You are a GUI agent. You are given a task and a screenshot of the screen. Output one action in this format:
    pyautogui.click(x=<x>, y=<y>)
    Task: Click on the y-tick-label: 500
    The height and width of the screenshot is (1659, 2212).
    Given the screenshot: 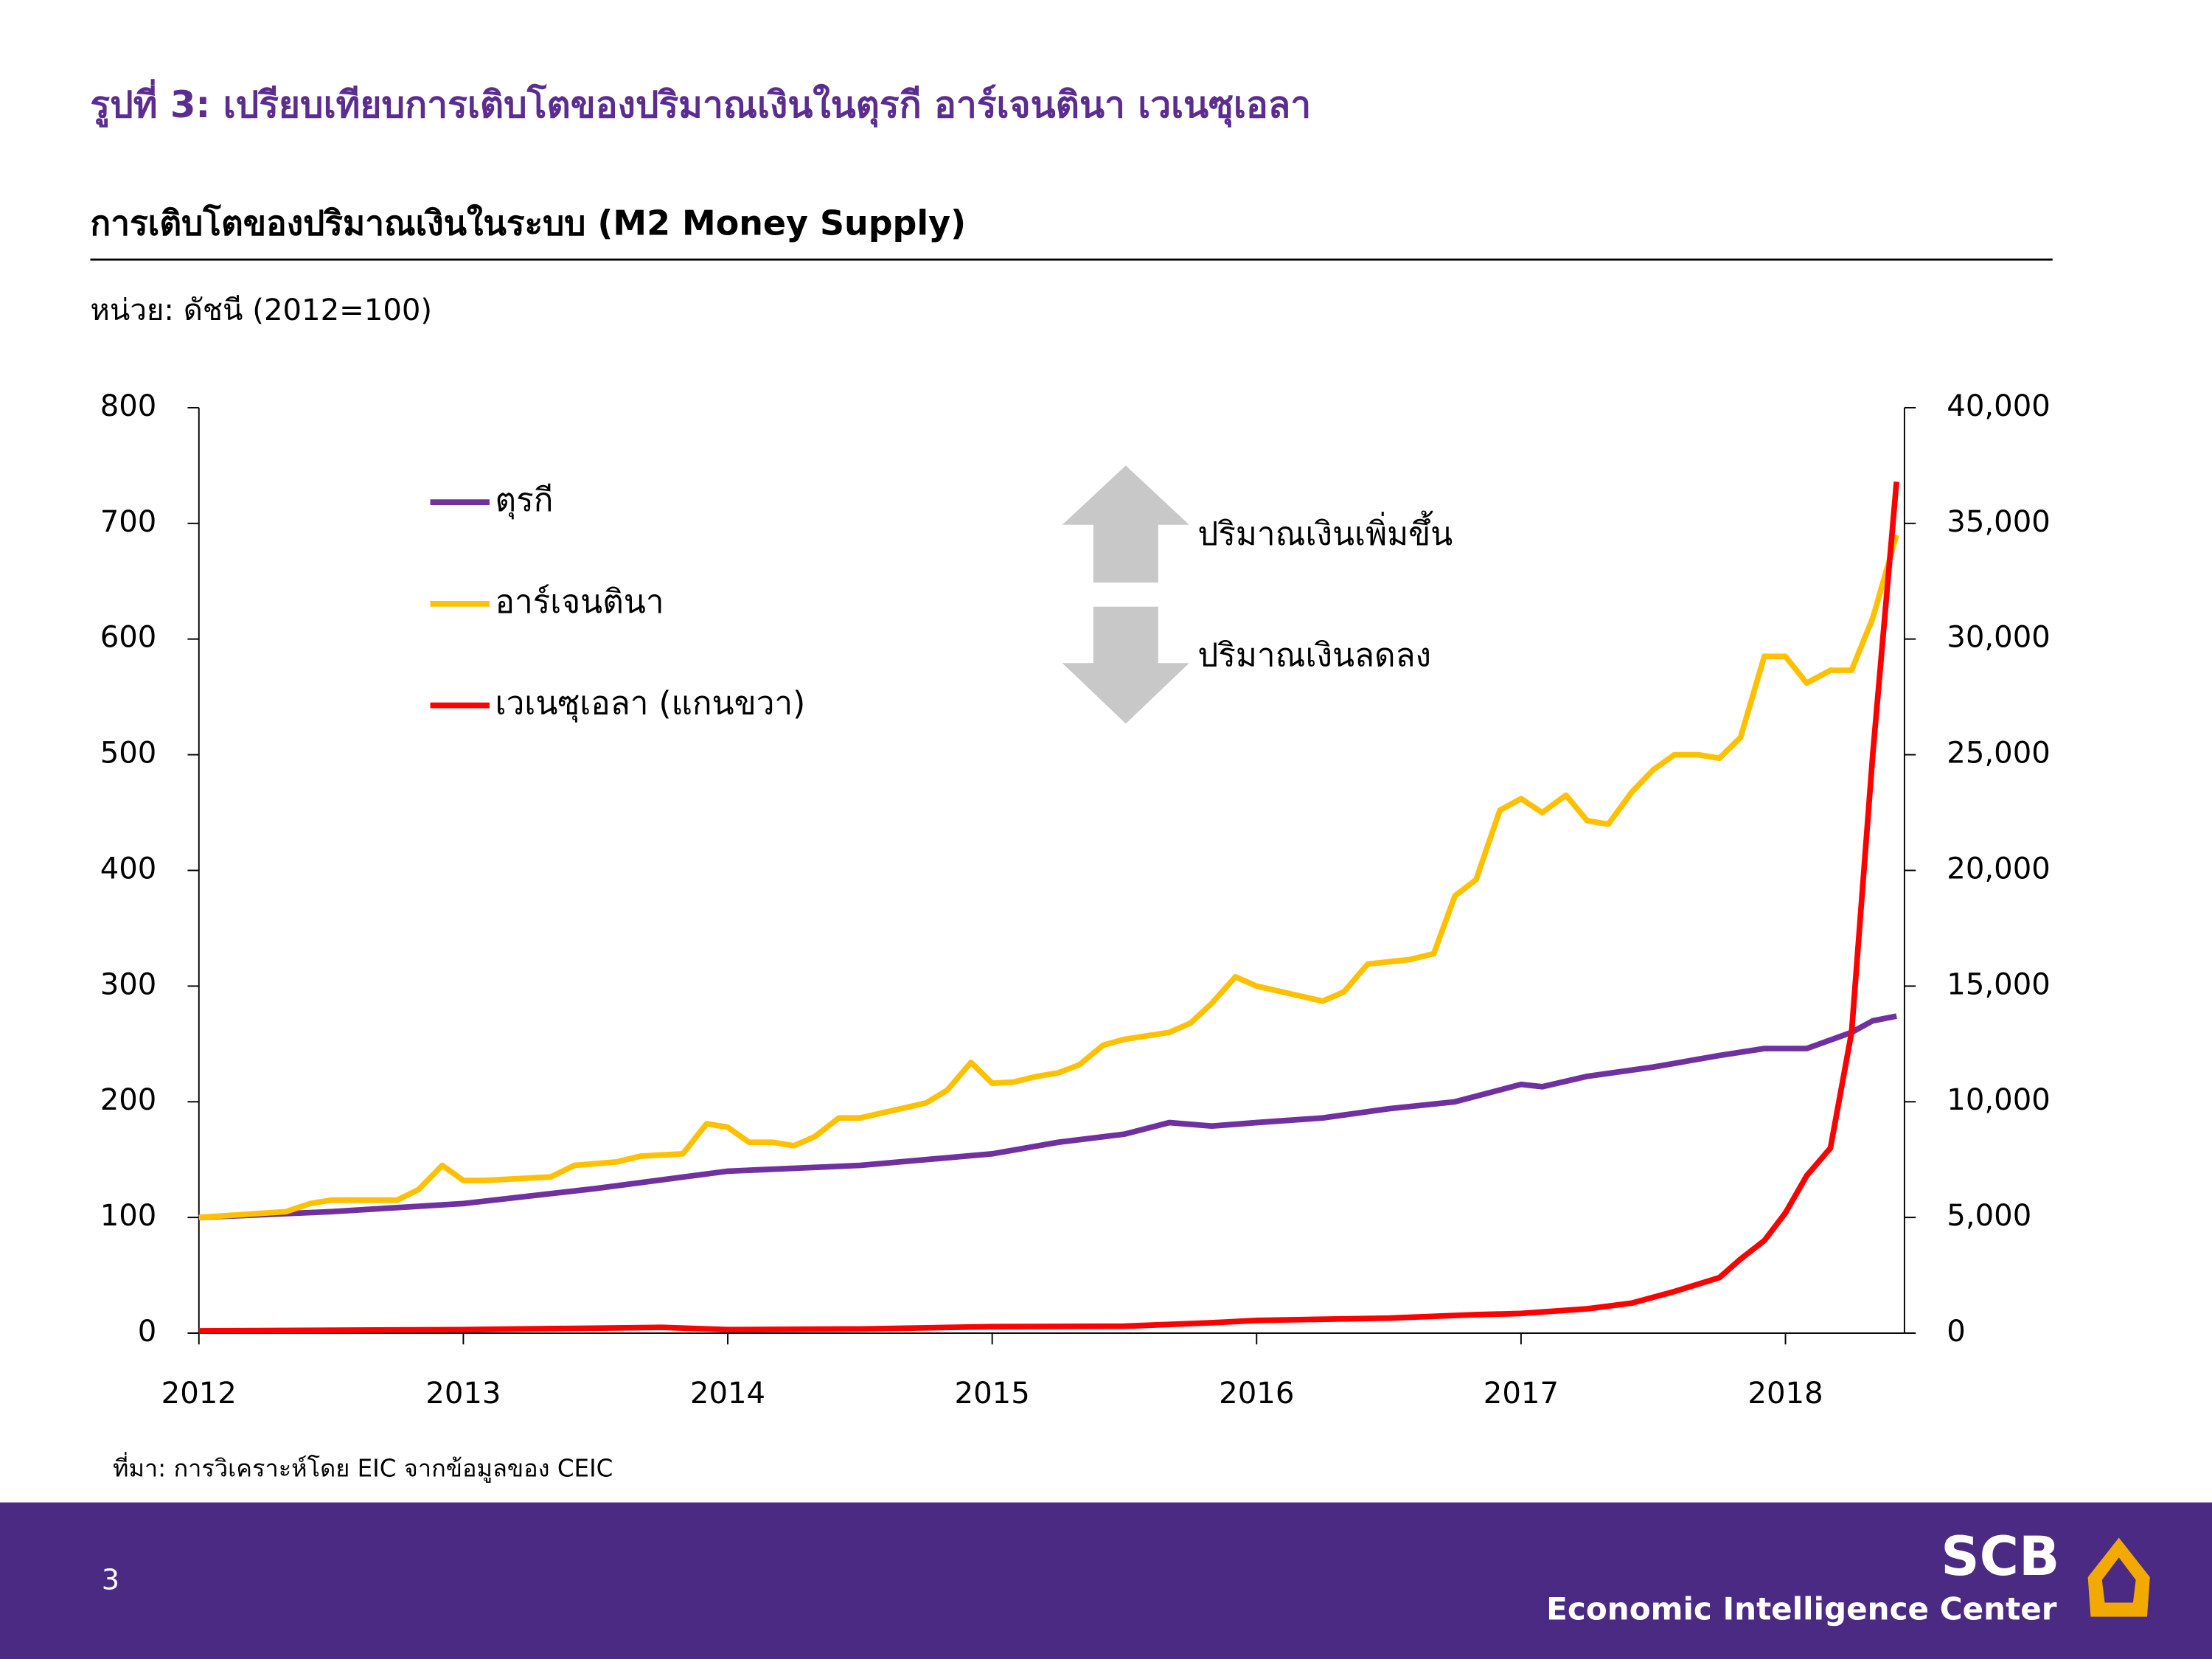 What is the action you would take?
    pyautogui.click(x=128, y=754)
    